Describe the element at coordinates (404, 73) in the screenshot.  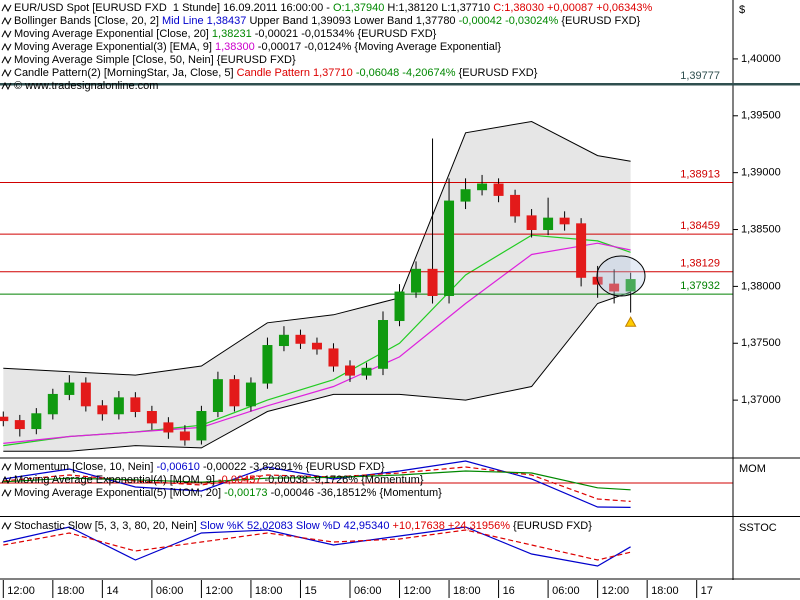
I see `legend-segment: -0,06048 -4,20674%` at that location.